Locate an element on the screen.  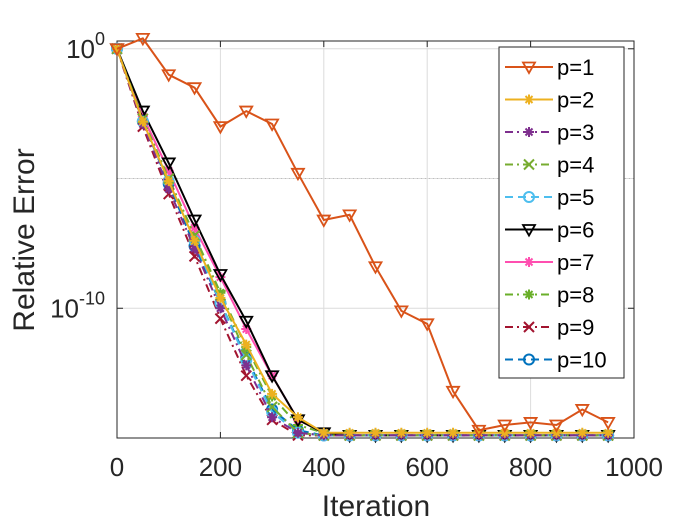
x-tick-label: 600 is located at coordinates (427, 467).